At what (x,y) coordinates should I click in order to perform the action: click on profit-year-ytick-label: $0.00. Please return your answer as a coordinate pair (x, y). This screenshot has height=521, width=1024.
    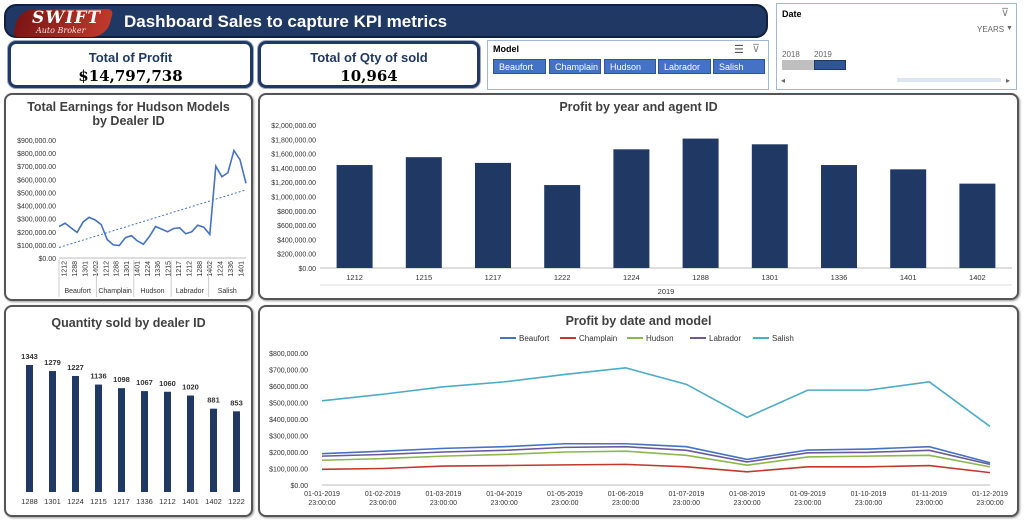
    Looking at the image, I should click on (307, 269).